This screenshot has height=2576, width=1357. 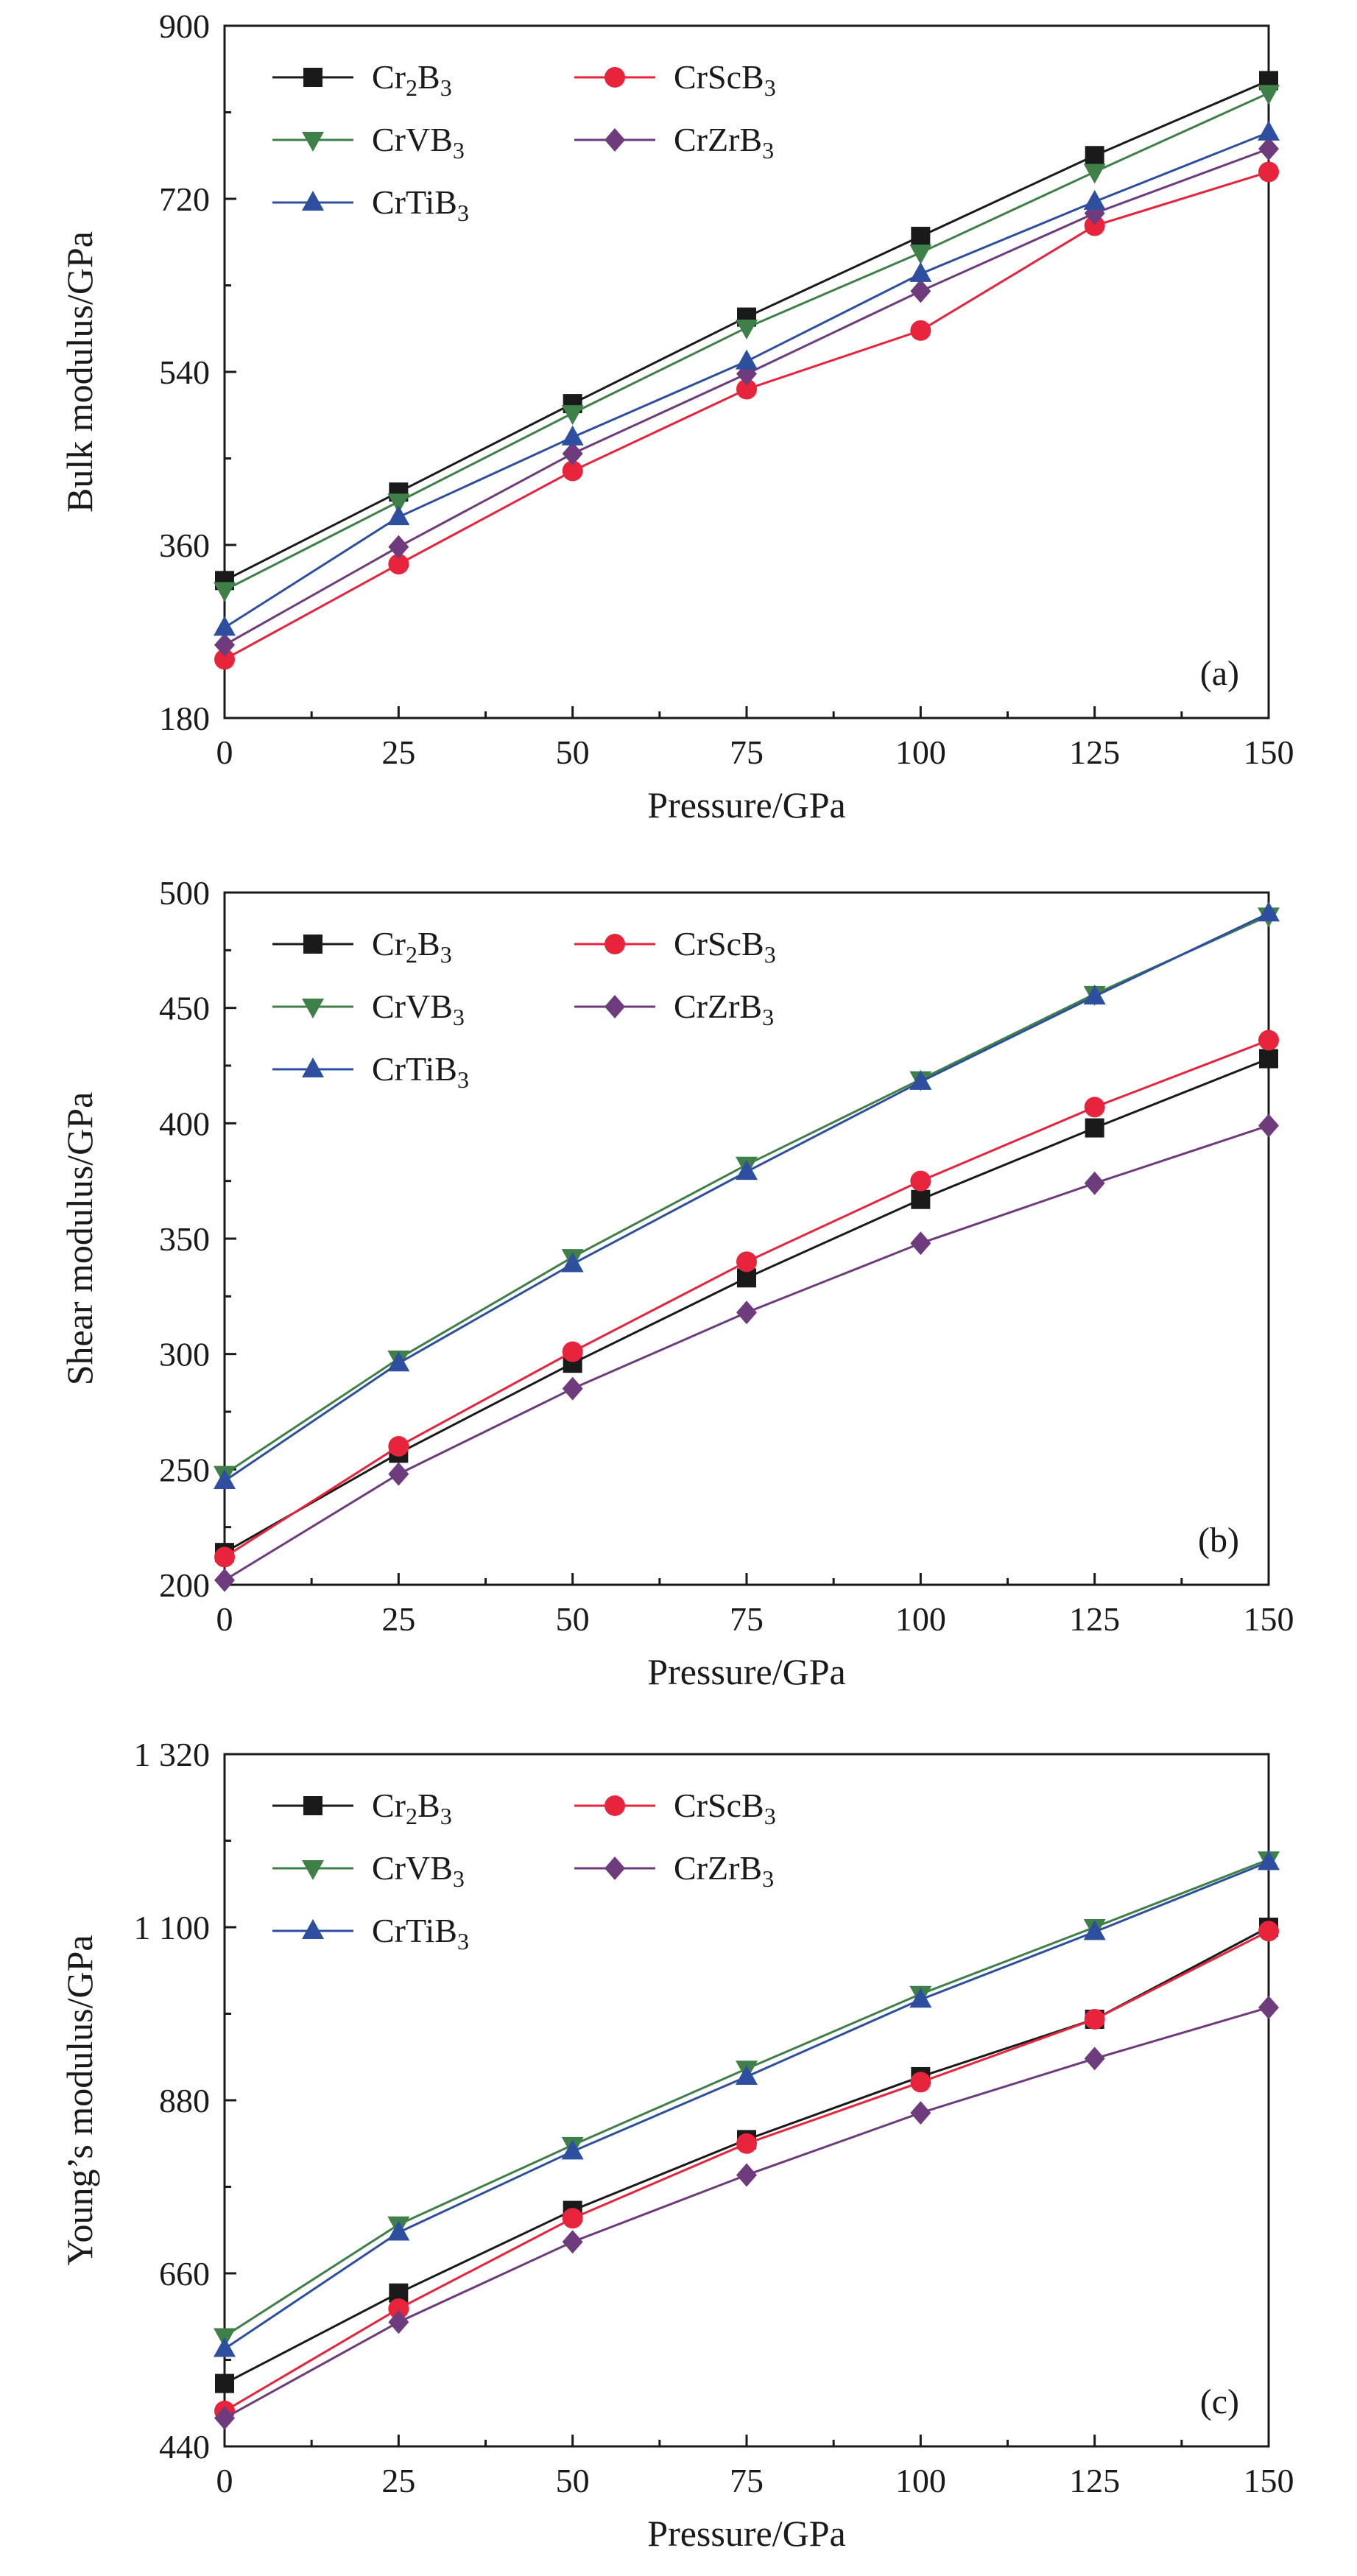 I want to click on y-tick-label: 540, so click(x=184, y=372).